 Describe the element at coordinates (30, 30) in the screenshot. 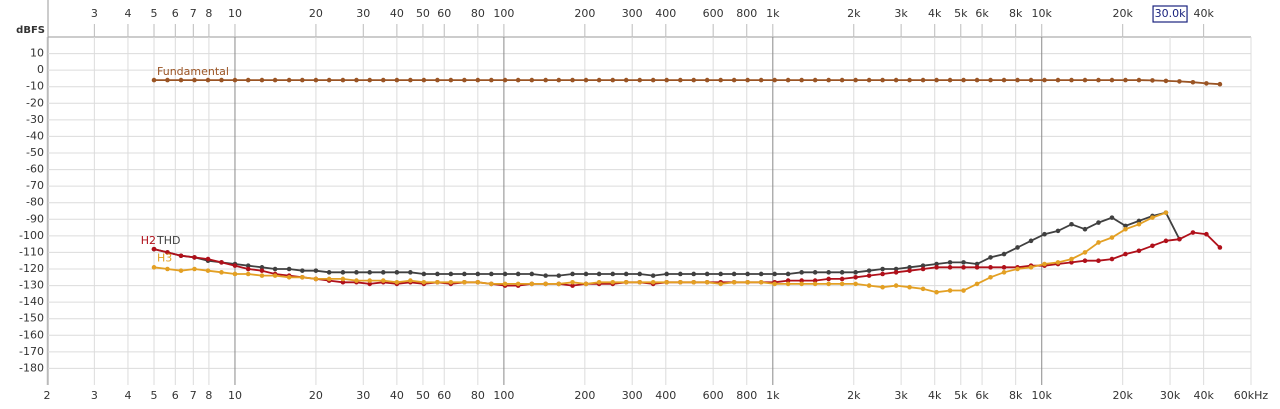

I see `y-axis-label: dBFS` at that location.